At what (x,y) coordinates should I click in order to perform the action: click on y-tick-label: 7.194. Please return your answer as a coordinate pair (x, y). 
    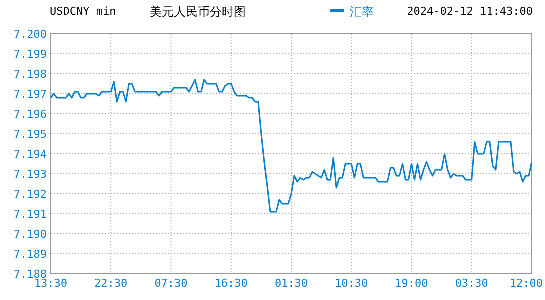
    Looking at the image, I should click on (31, 154).